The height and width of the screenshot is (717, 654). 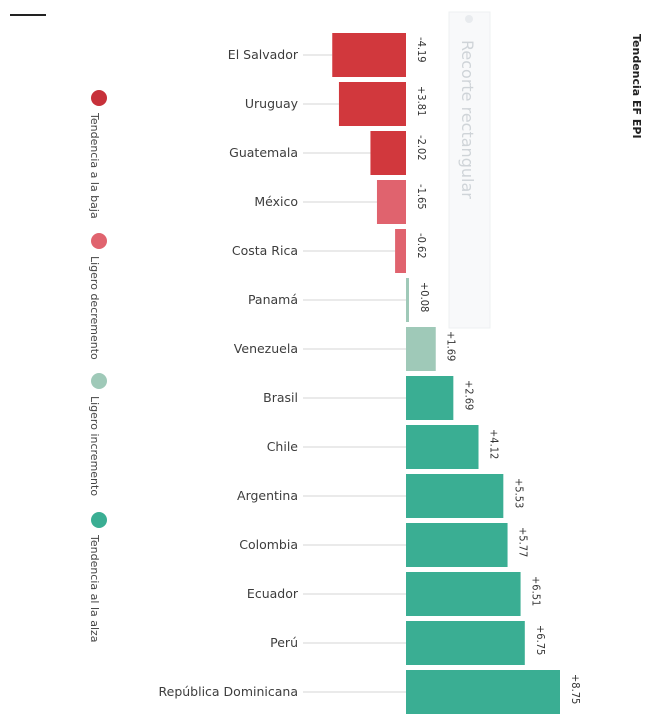 What do you see at coordinates (284, 642) in the screenshot?
I see `category-label: Perú` at bounding box center [284, 642].